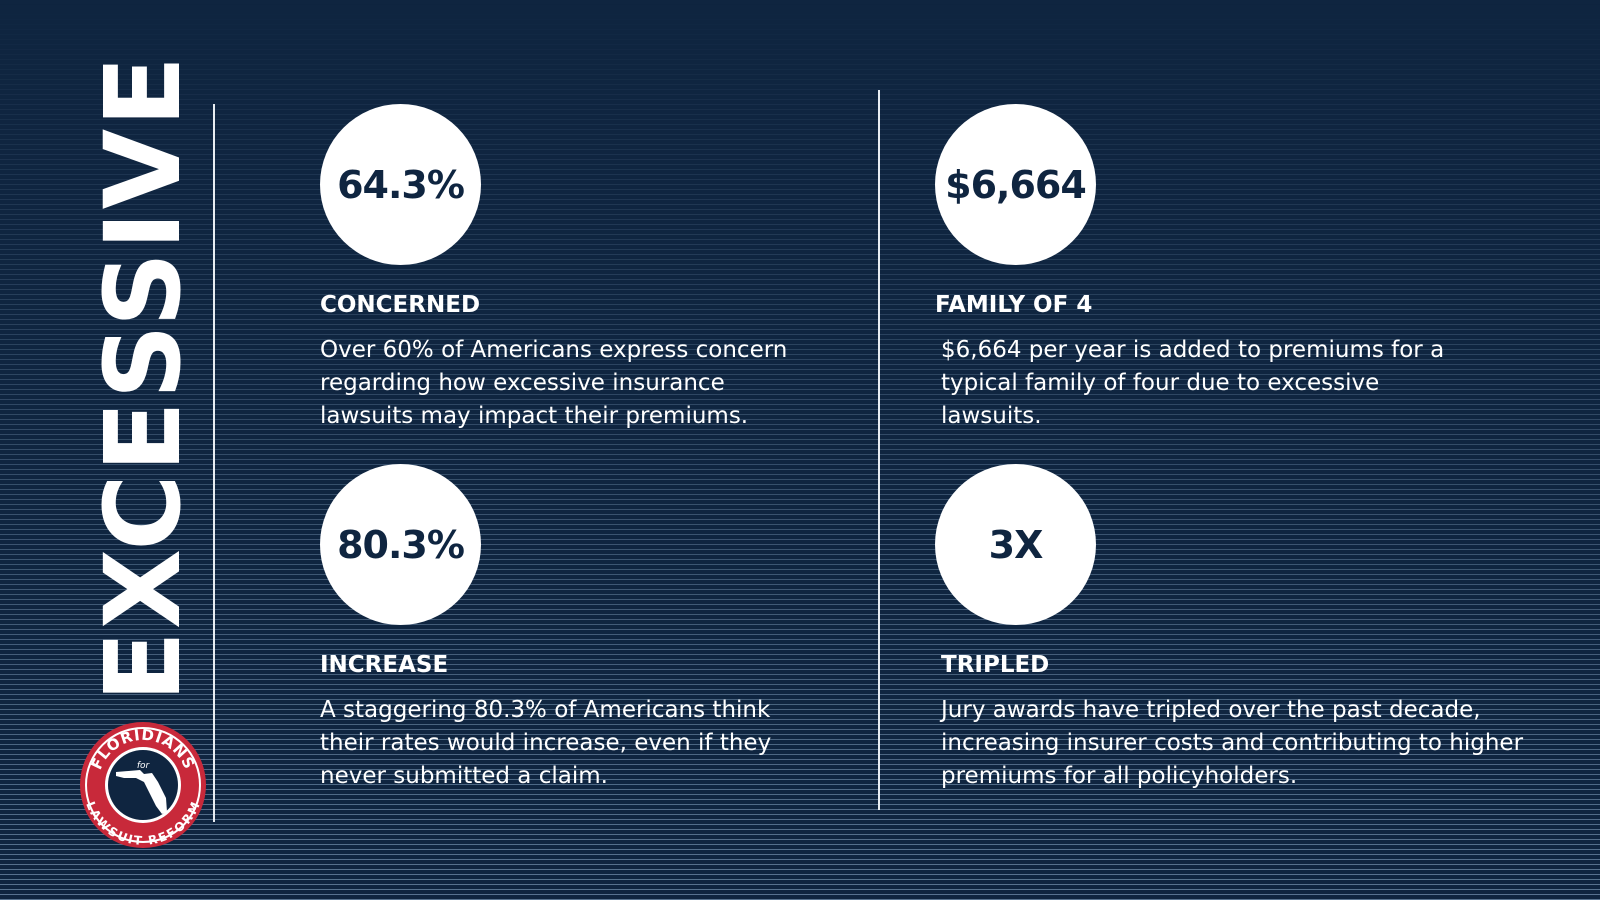  I want to click on stat-value: 80.3%, so click(400, 544).